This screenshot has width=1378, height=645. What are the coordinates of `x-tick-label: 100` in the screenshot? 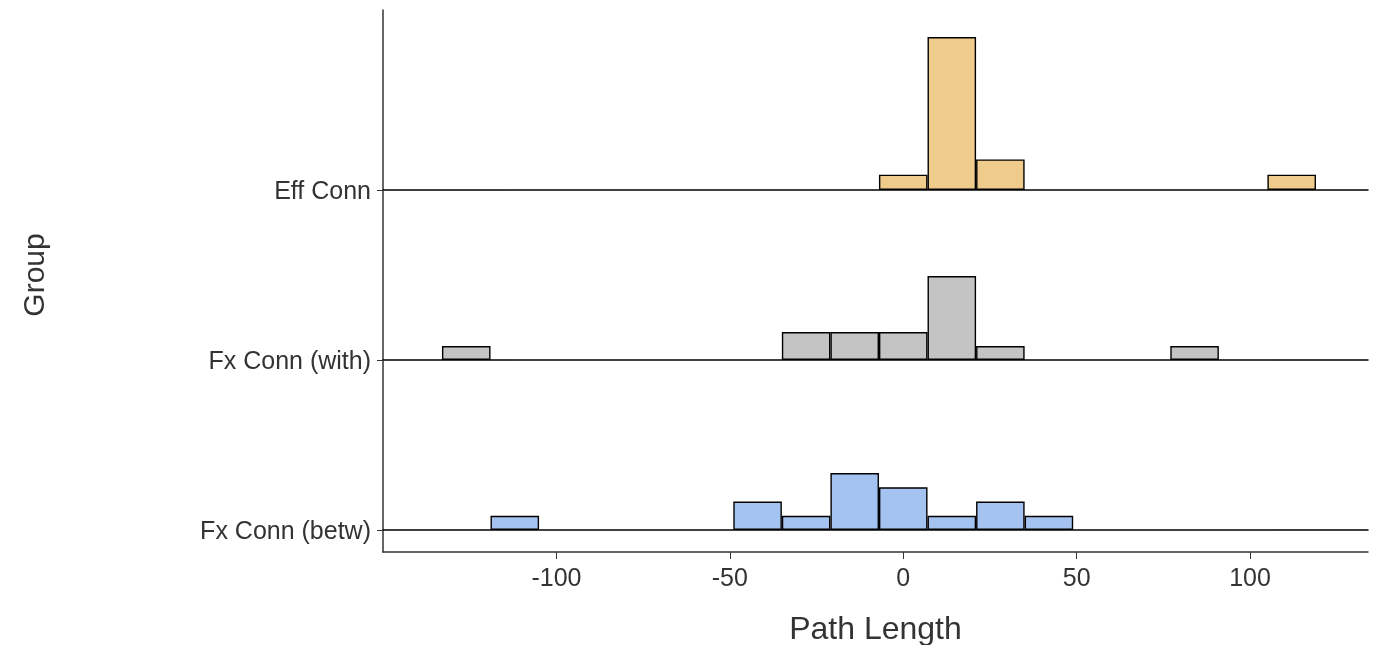 It's located at (1250, 576).